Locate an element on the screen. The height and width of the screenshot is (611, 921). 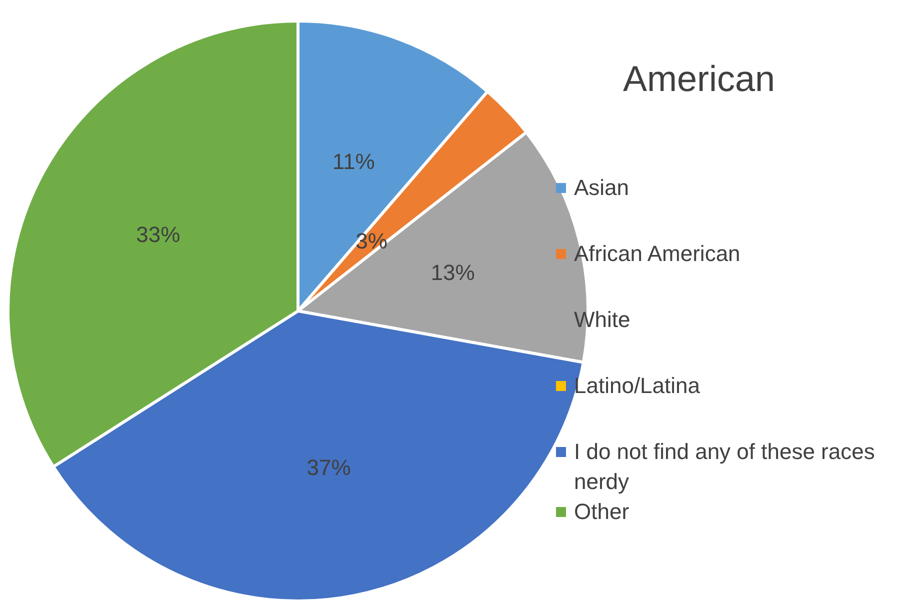
data-label: 33% is located at coordinates (158, 234).